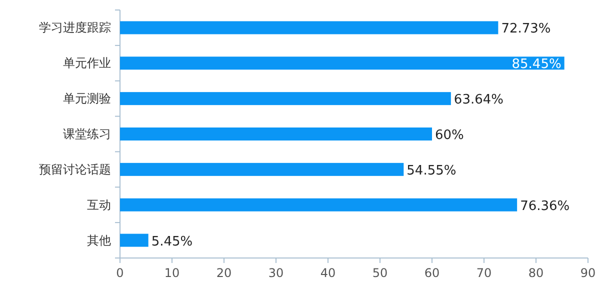  I want to click on data-label: 60%, so click(449, 135).